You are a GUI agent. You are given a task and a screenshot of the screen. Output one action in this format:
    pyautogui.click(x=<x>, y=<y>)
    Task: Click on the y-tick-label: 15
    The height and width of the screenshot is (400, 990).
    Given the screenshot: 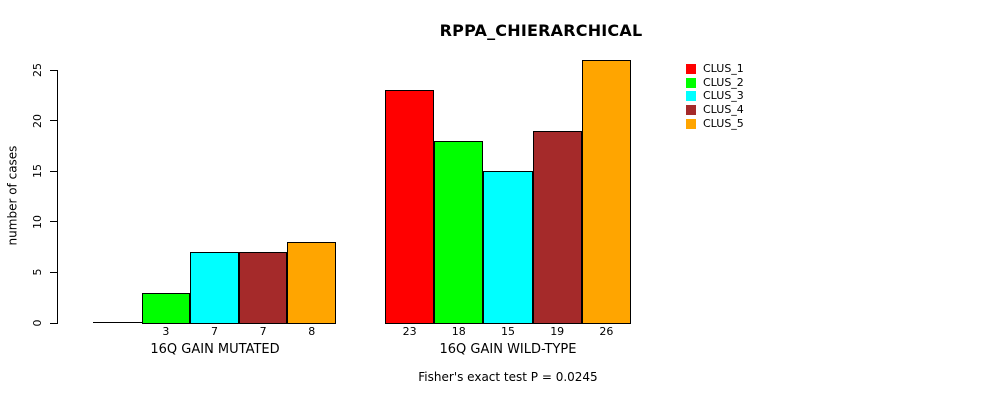 What is the action you would take?
    pyautogui.click(x=37, y=171)
    